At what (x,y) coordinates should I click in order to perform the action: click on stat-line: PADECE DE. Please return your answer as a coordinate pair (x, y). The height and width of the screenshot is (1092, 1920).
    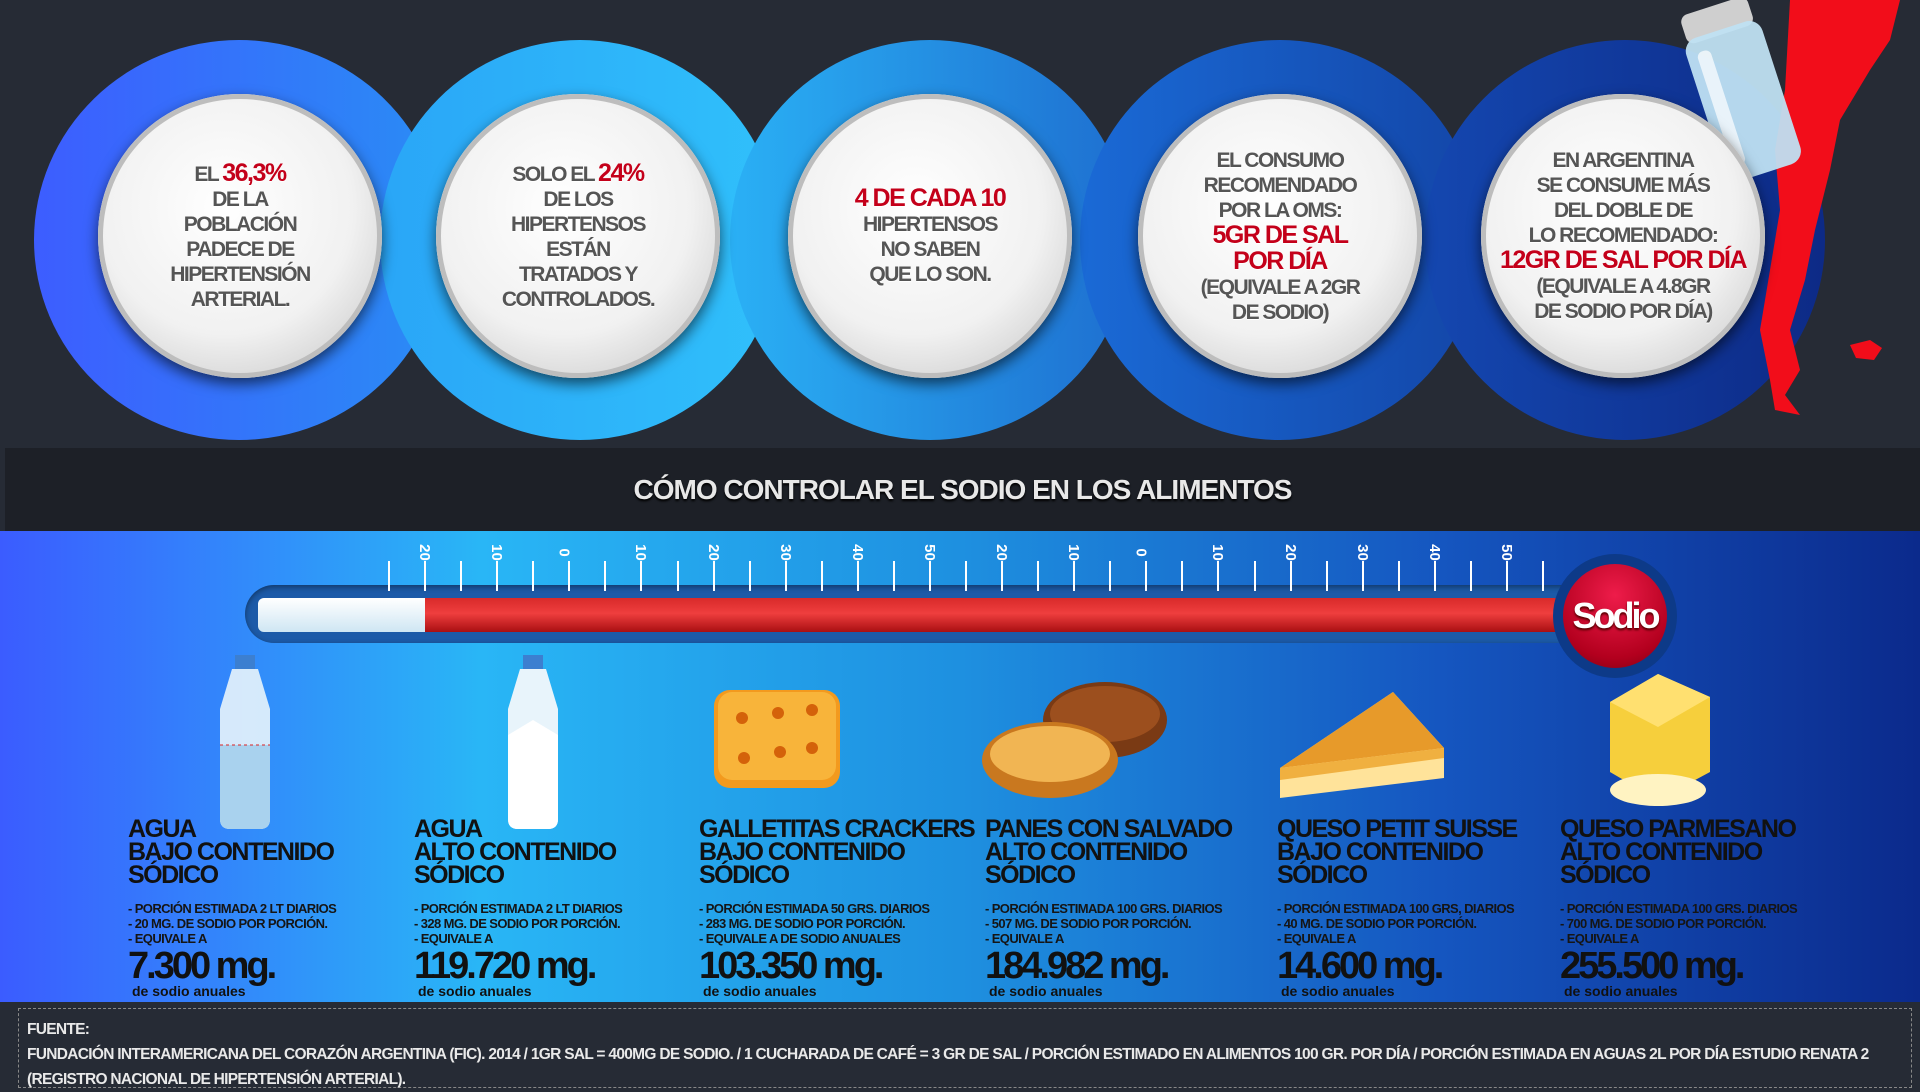
    Looking at the image, I should click on (240, 249).